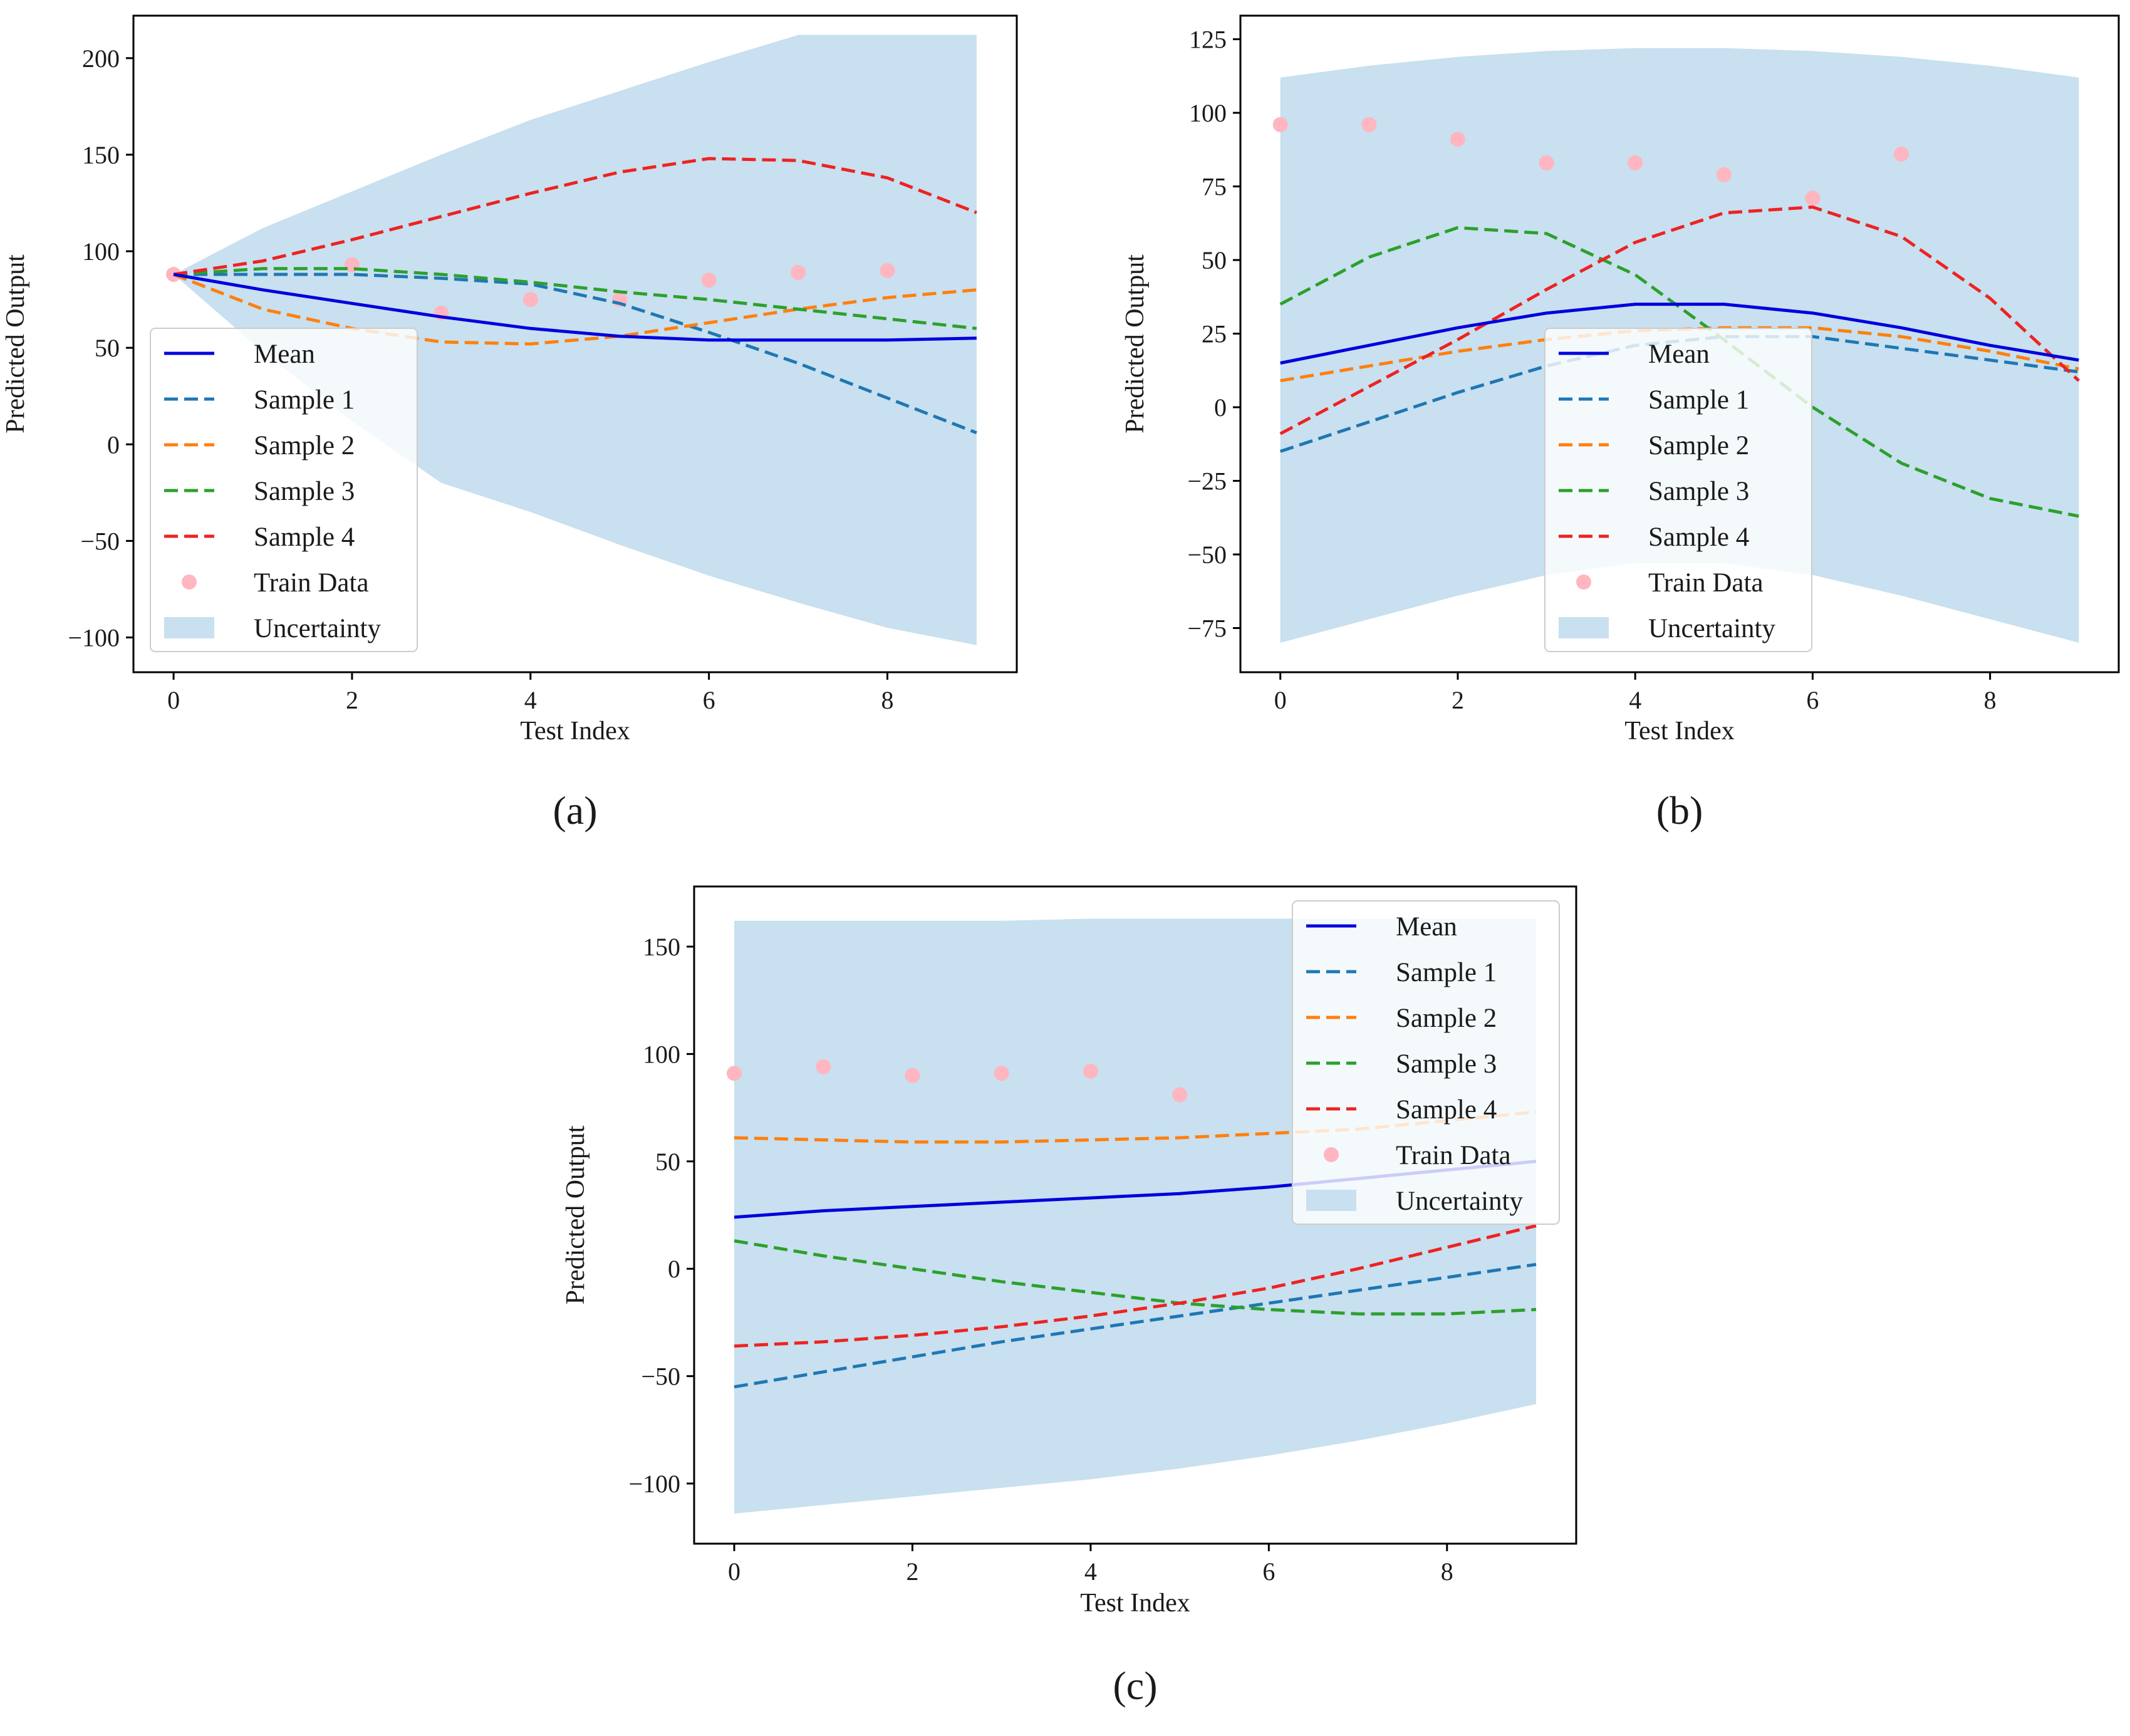 The width and height of the screenshot is (2130, 1736). I want to click on x-tick-label: 4, so click(530, 700).